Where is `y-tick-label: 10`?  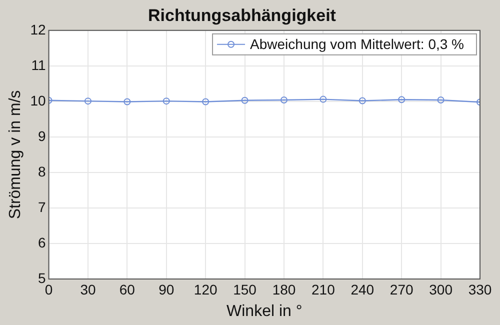
y-tick-label: 10 is located at coordinates (38, 100).